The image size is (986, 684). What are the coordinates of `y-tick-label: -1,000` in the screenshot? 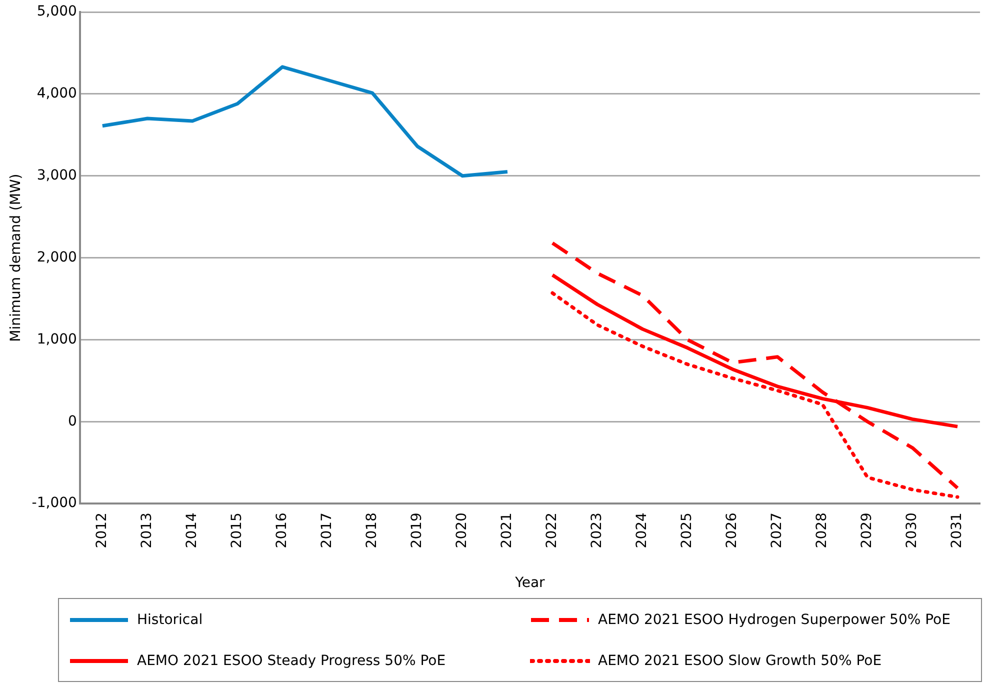 It's located at (54, 503).